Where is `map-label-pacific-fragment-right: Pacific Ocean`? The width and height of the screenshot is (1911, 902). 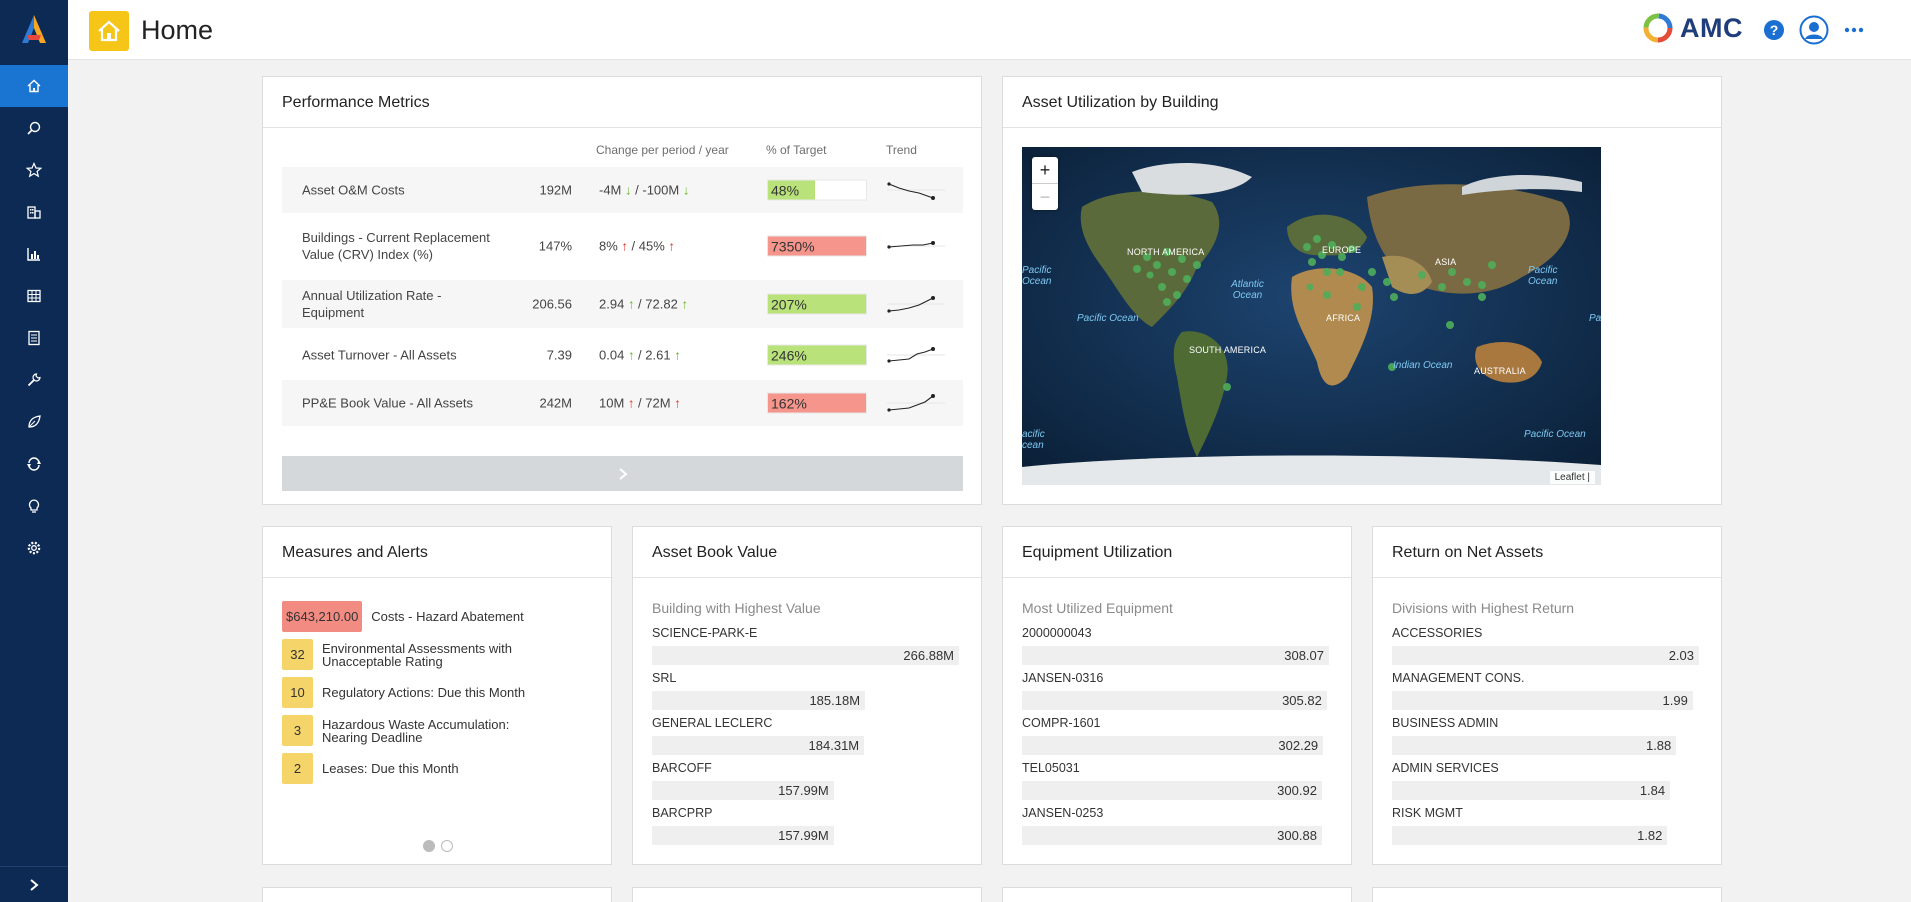
map-label-pacific-fragment-right: Pacific Ocean is located at coordinates (1543, 276).